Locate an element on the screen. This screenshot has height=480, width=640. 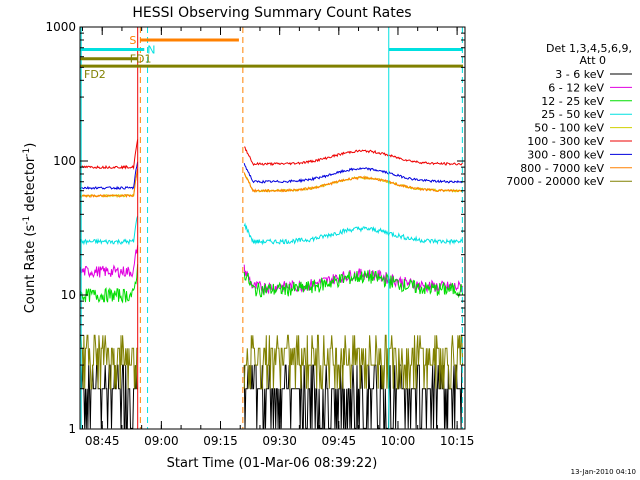
legend-label: 100 - 300 keV is located at coordinates (565, 141).